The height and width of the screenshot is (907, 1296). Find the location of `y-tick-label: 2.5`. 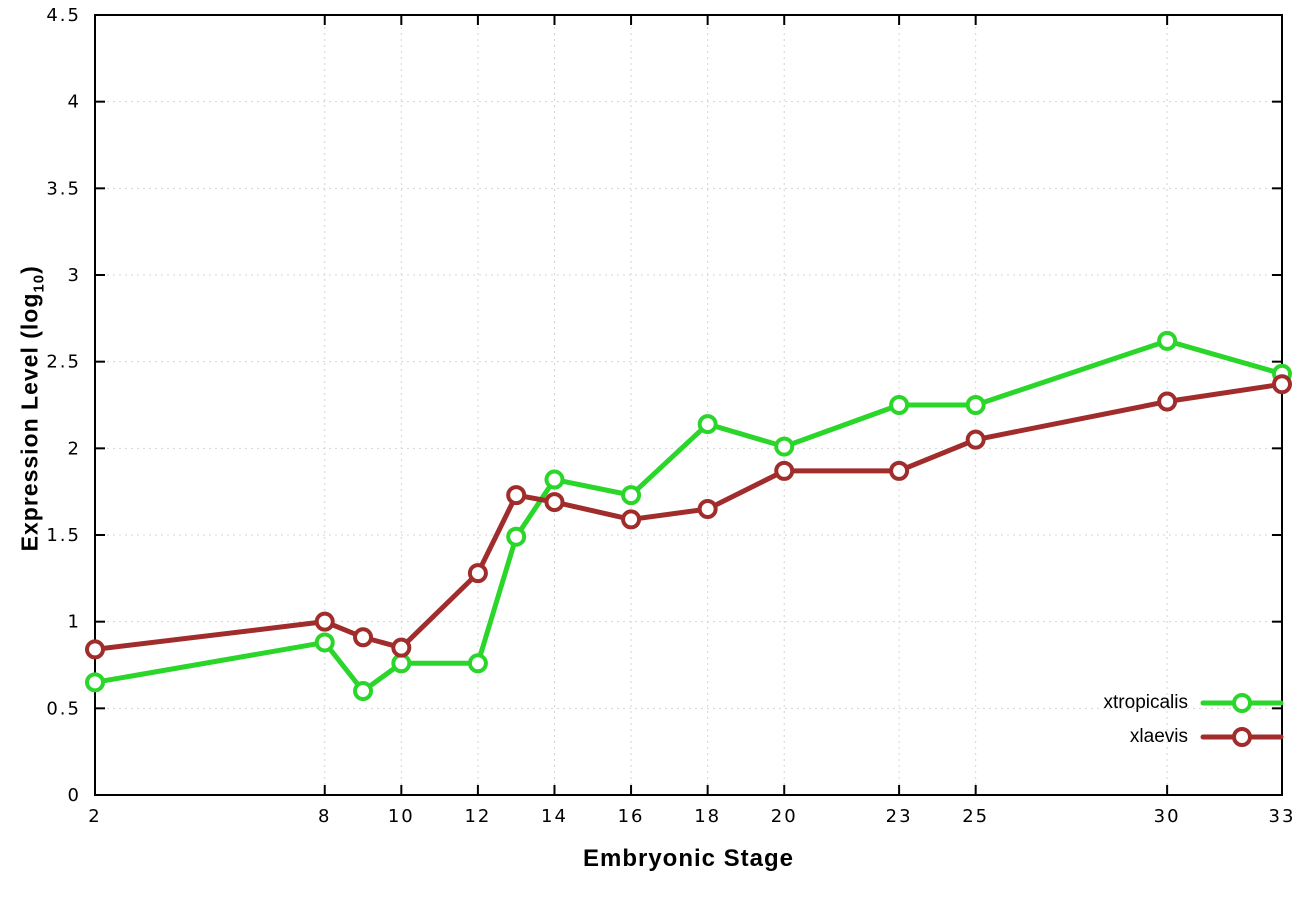

y-tick-label: 2.5 is located at coordinates (63, 362).